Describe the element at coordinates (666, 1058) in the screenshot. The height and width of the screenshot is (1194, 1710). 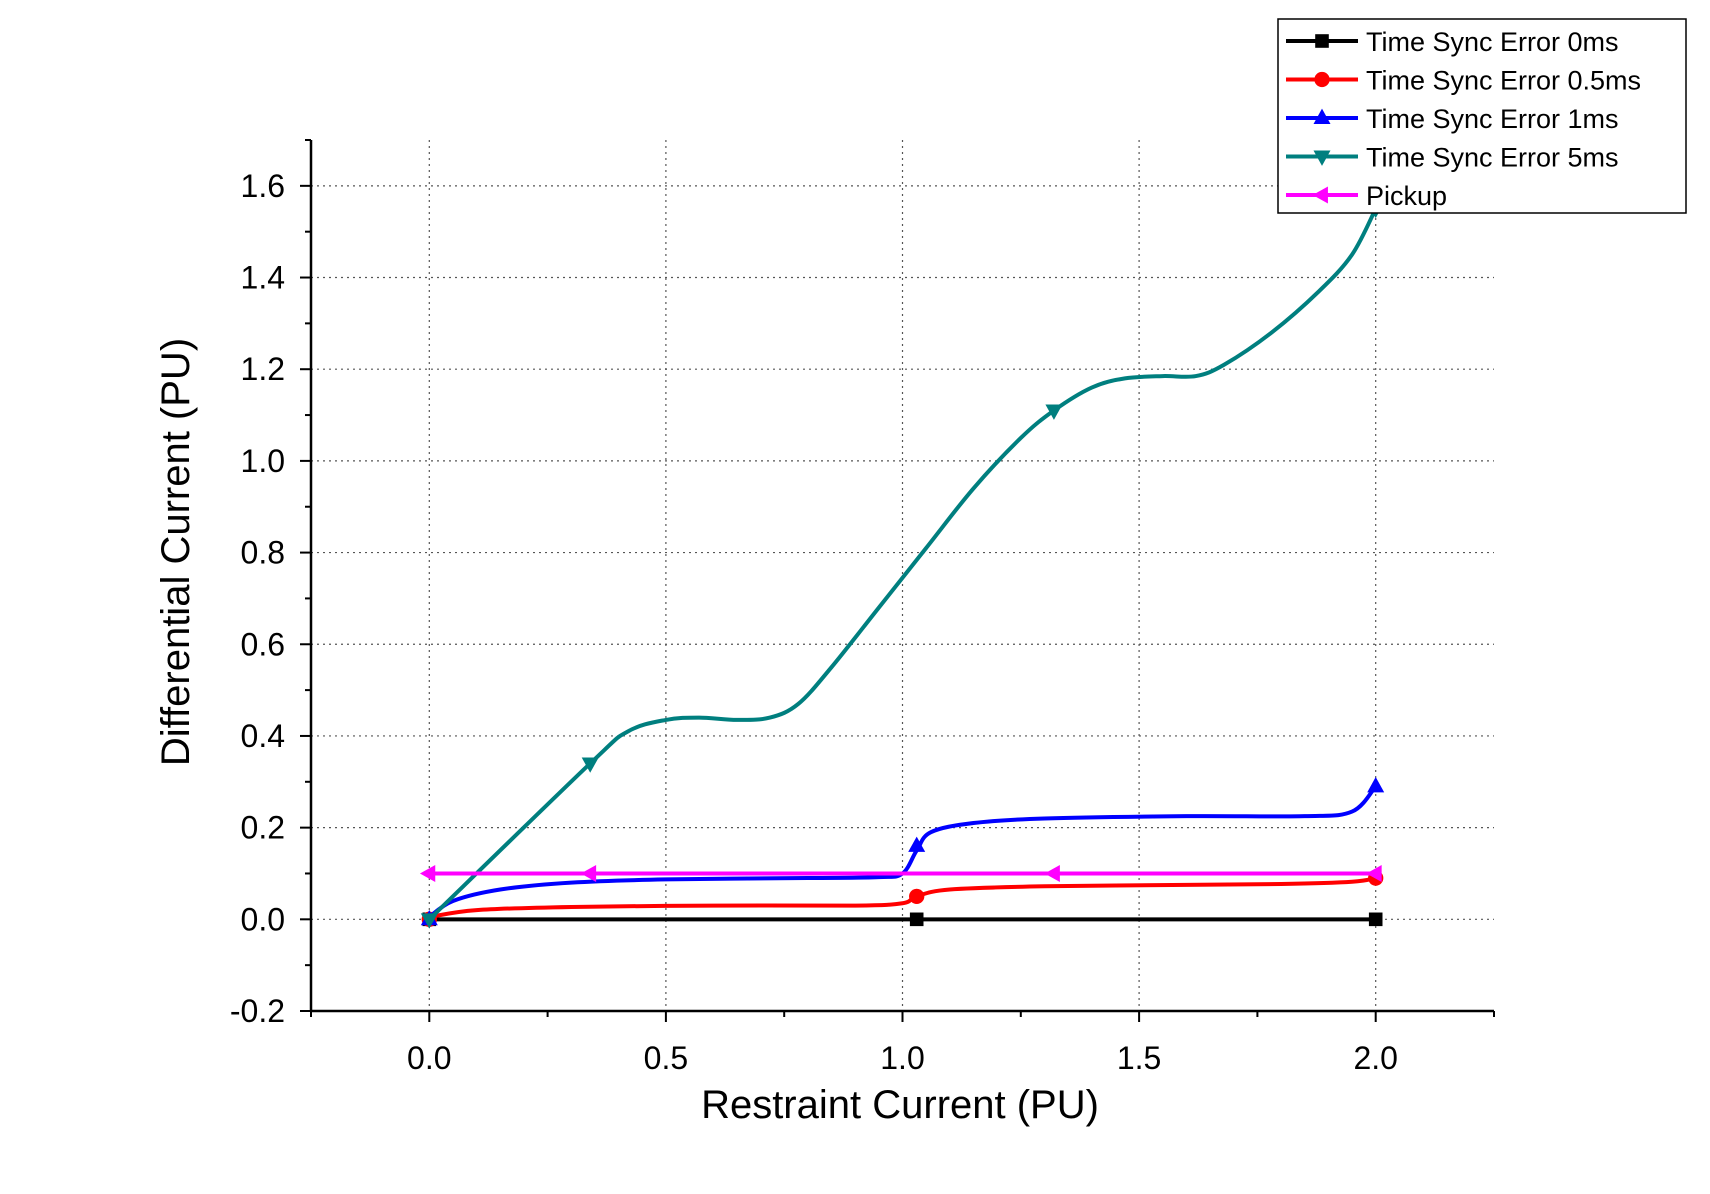
I see `x-tick-label: 0.5` at that location.